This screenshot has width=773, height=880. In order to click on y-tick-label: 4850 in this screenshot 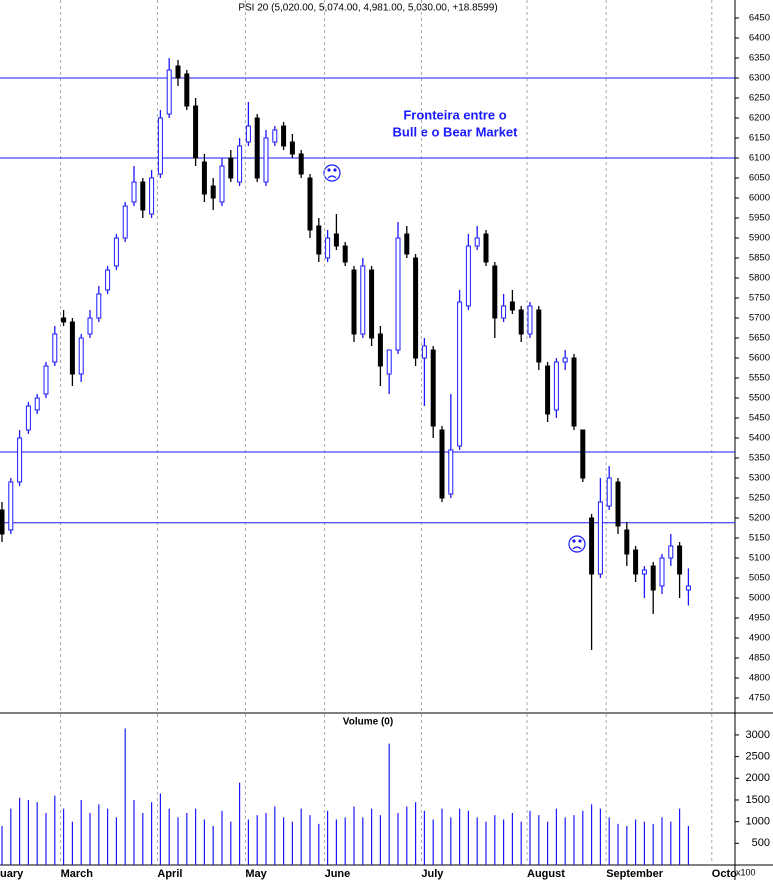, I will do `click(759, 658)`.